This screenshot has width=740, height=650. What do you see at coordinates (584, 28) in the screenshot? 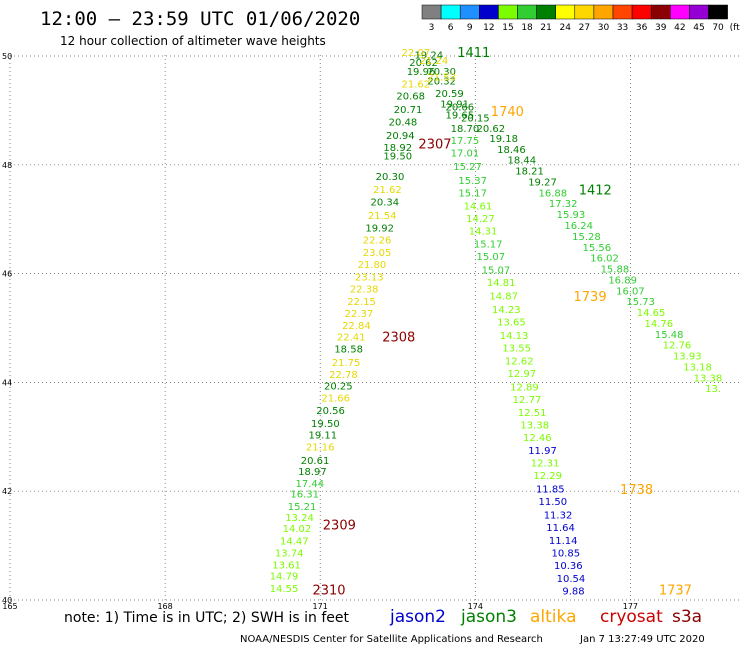
I see `colorbar-label: 27` at bounding box center [584, 28].